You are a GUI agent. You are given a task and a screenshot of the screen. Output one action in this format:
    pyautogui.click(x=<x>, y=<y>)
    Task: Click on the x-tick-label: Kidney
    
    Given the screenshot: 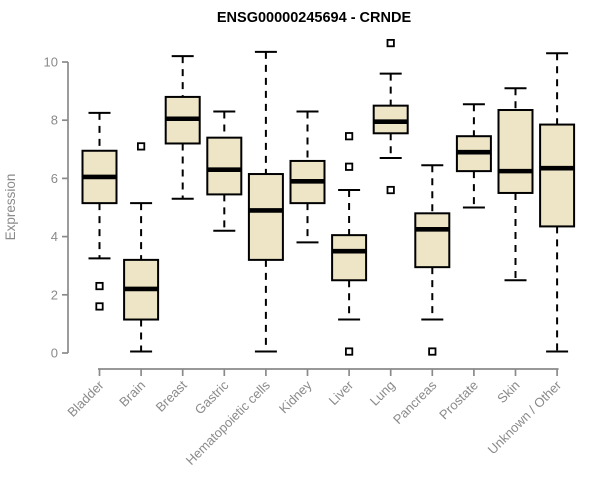 What is the action you would take?
    pyautogui.click(x=295, y=396)
    